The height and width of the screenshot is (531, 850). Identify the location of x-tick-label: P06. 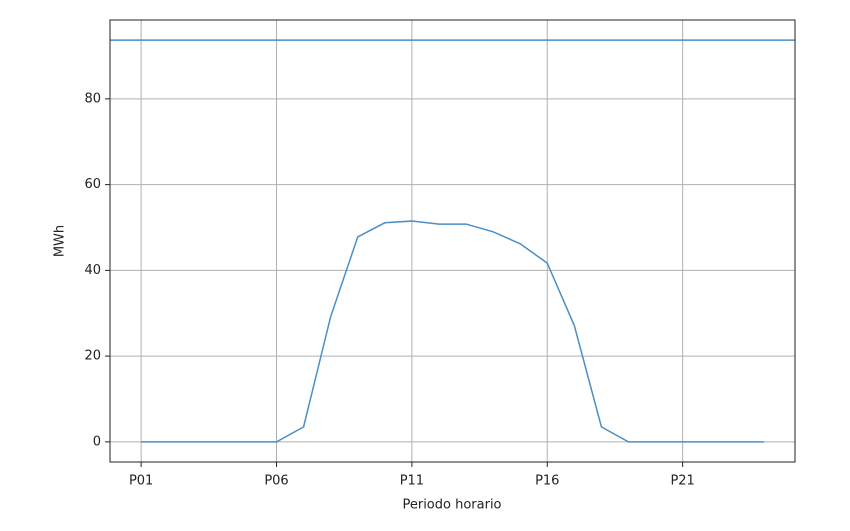
(276, 481).